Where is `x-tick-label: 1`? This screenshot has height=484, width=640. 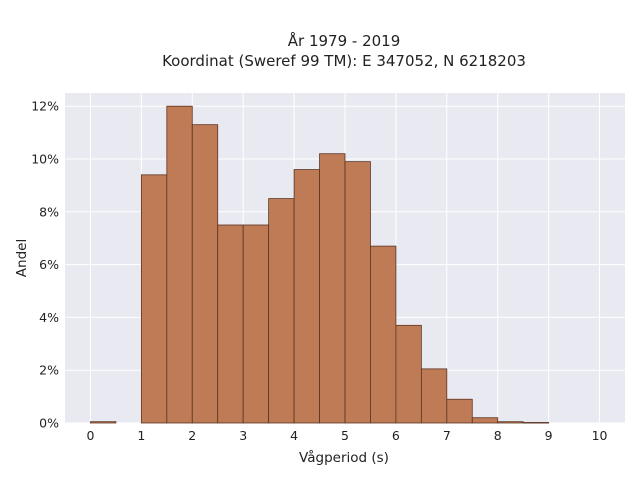
x-tick-label: 1 is located at coordinates (141, 435).